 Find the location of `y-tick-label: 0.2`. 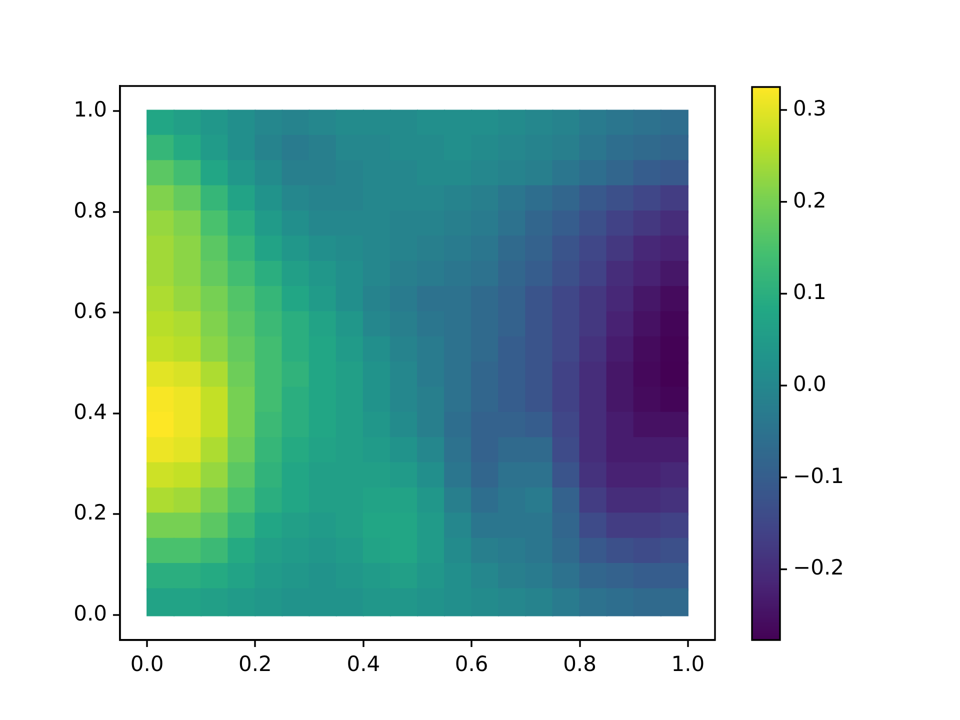

y-tick-label: 0.2 is located at coordinates (90, 512).